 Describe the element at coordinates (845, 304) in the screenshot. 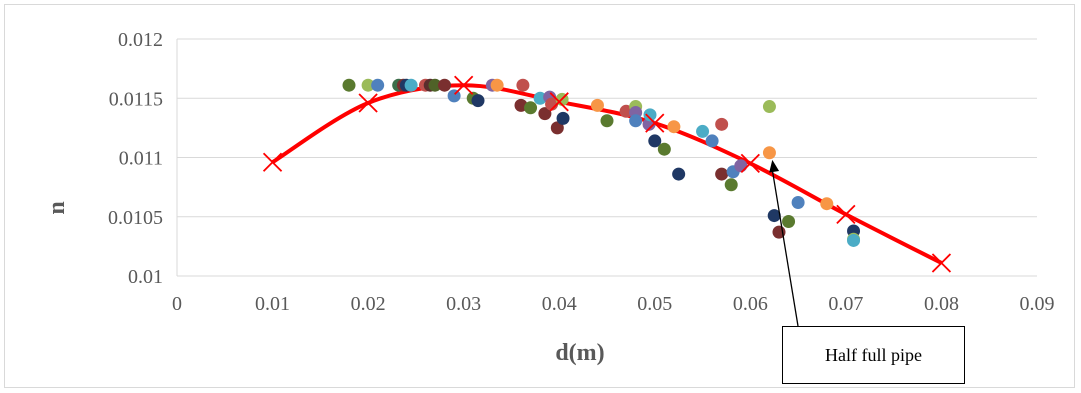

I see `x-tick-label: 0.07` at that location.